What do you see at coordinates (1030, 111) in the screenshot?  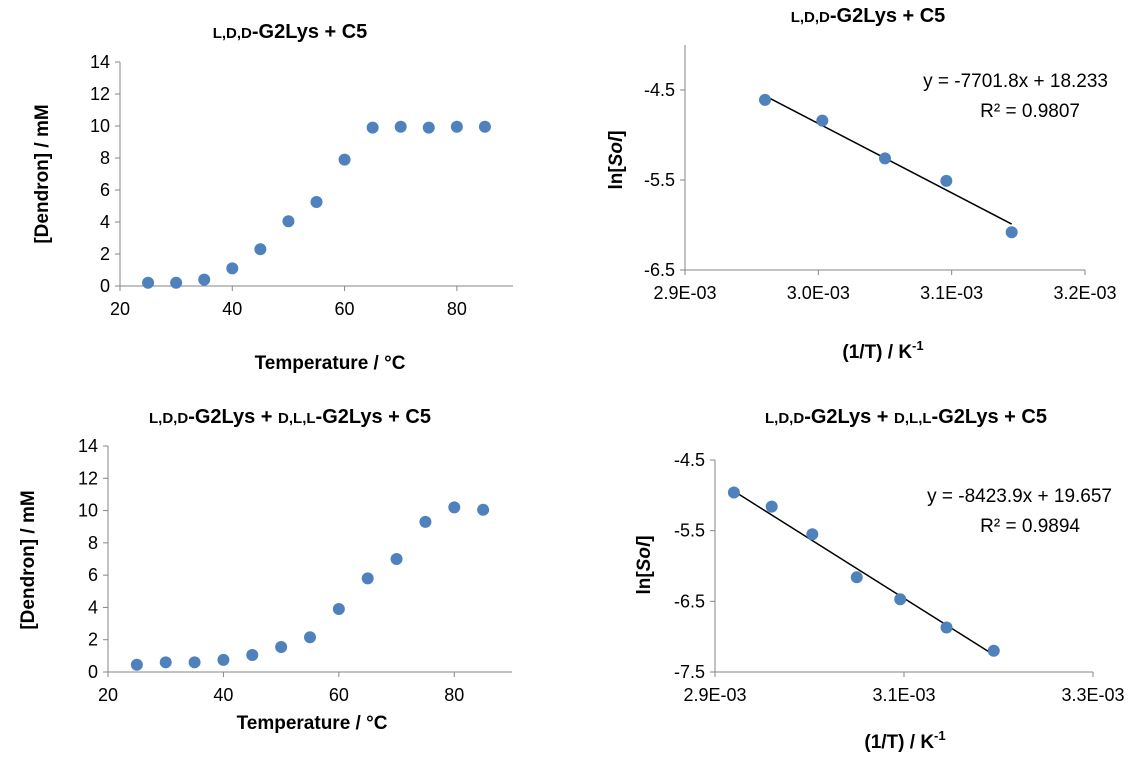 I see `chart-2-r2: R² = 0.9807` at bounding box center [1030, 111].